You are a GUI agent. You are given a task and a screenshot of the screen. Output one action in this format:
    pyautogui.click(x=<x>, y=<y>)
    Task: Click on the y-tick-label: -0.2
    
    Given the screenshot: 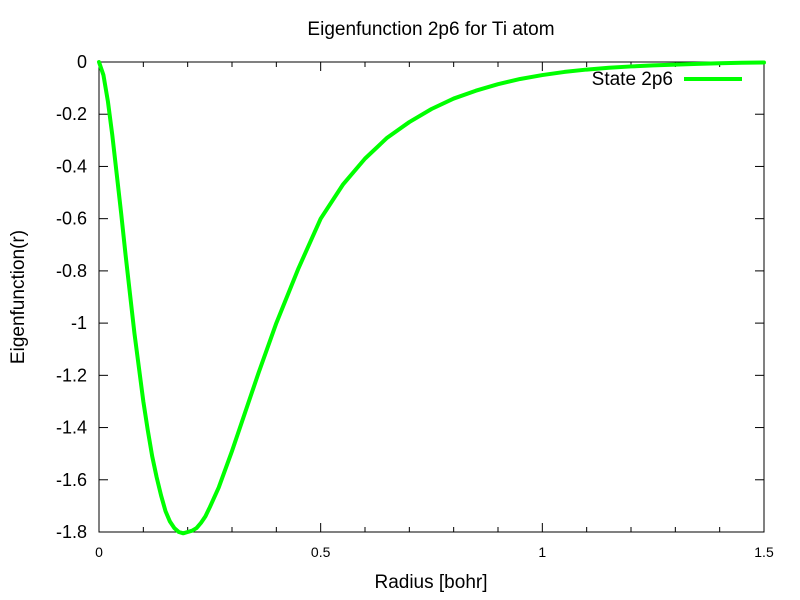 What is the action you would take?
    pyautogui.click(x=71, y=114)
    